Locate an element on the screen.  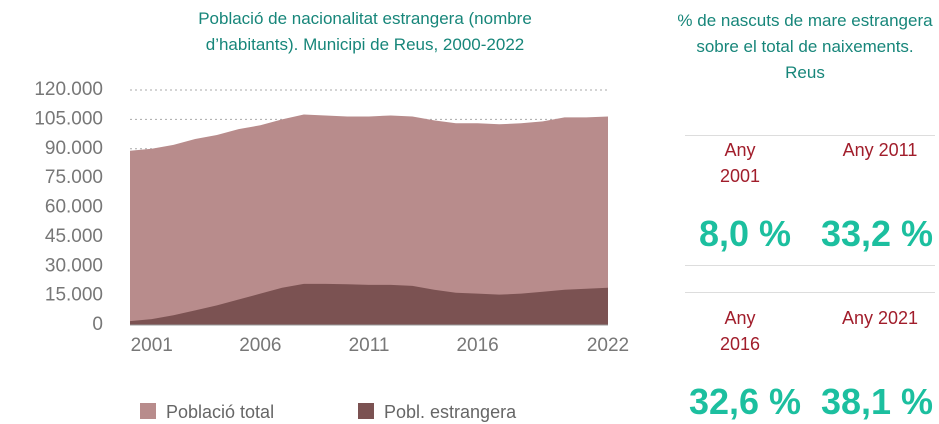
item-value: 8,0 % is located at coordinates (745, 233).